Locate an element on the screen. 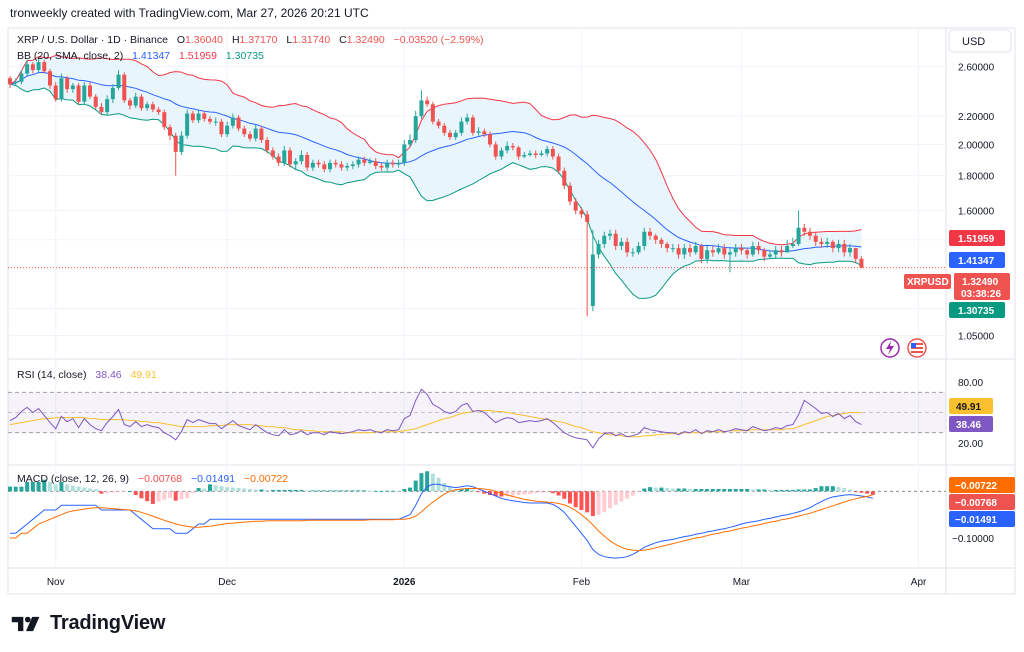  rsi-line is located at coordinates (435, 418).